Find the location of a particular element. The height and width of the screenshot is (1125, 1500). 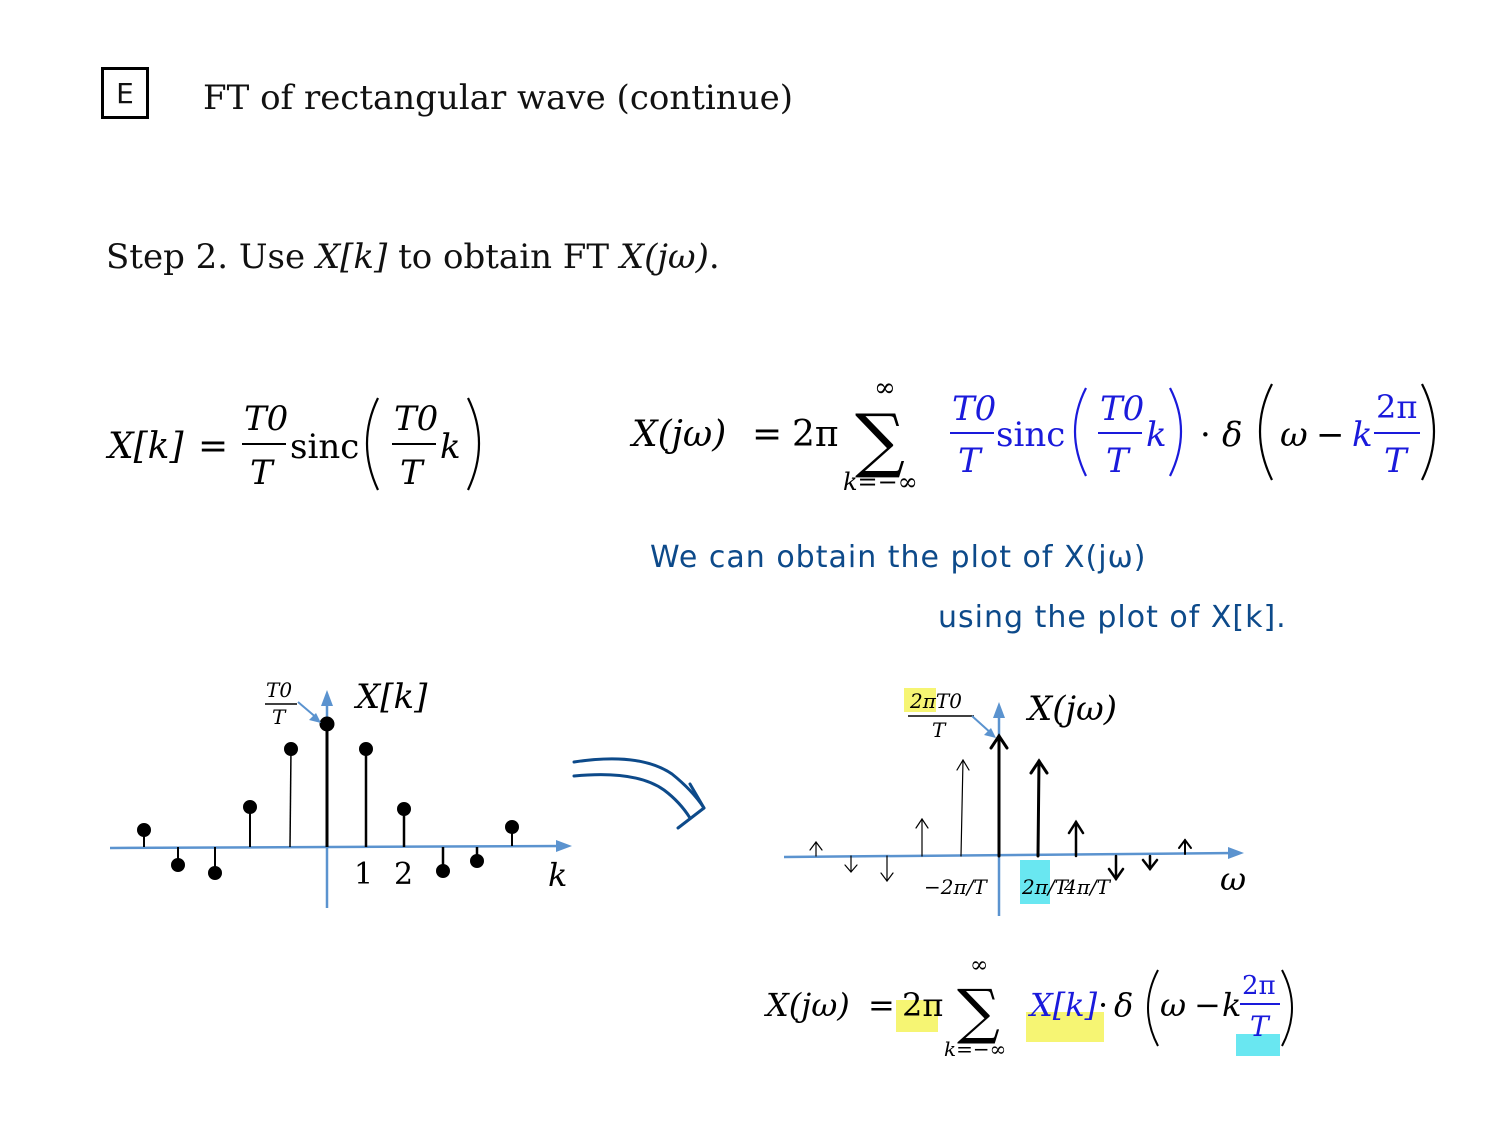

impulse-line is located at coordinates (962, 808).